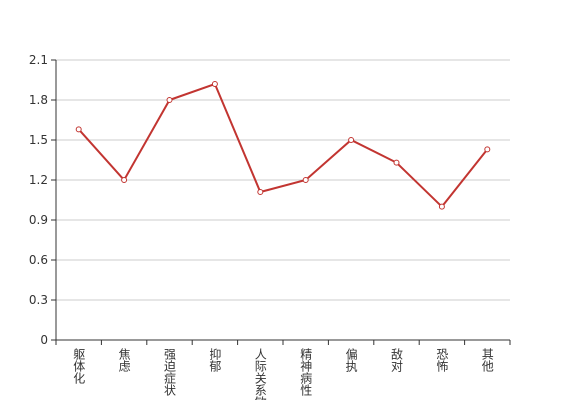  What do you see at coordinates (124, 360) in the screenshot?
I see `x-tick-label: 焦虑` at bounding box center [124, 360].